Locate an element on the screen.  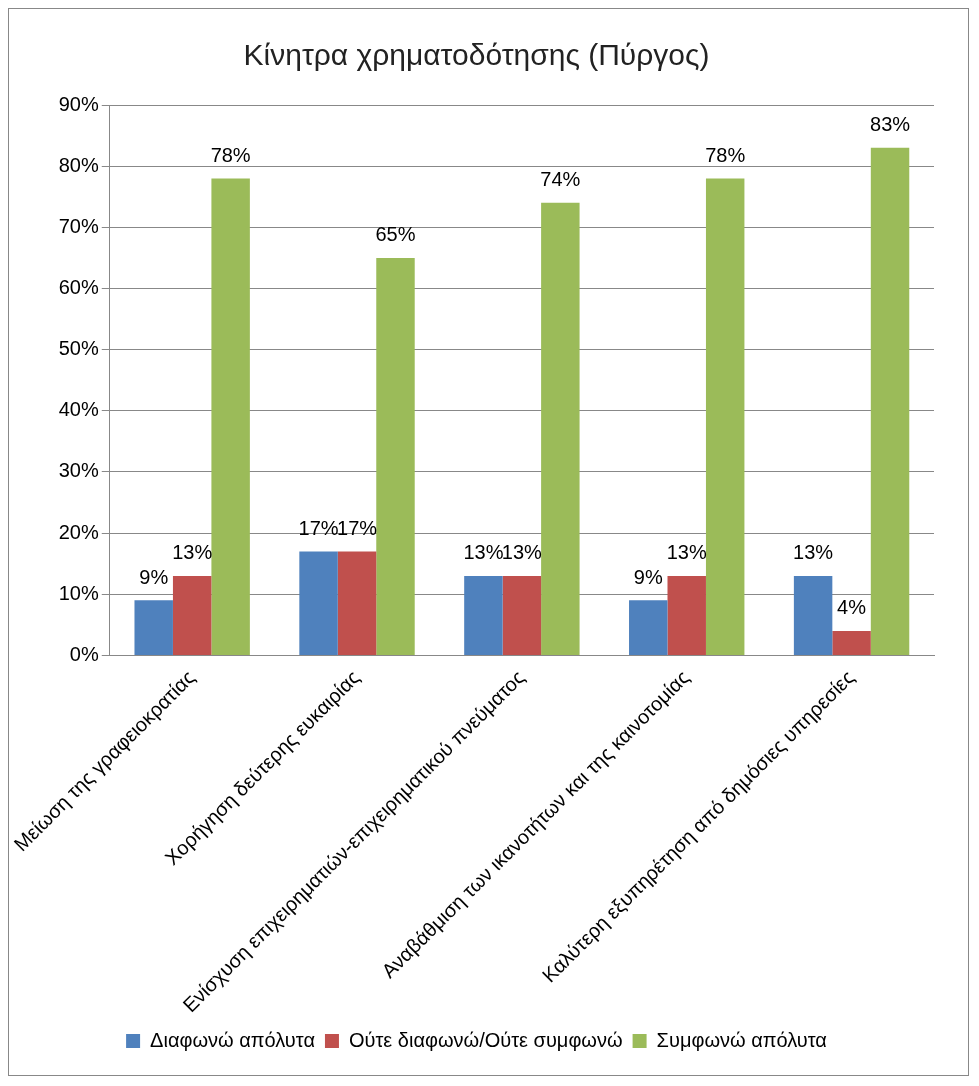
data-label: 4% is located at coordinates (852, 607).